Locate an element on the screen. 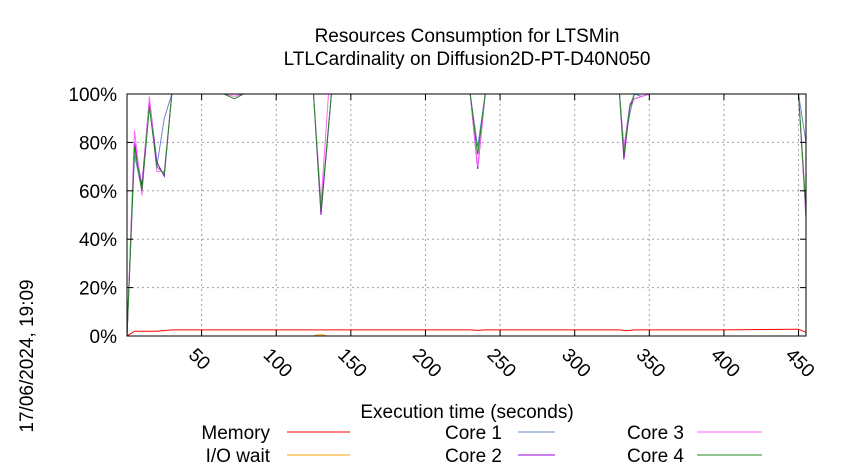 The image size is (850, 475). x-tick-label: 400 is located at coordinates (724, 363).